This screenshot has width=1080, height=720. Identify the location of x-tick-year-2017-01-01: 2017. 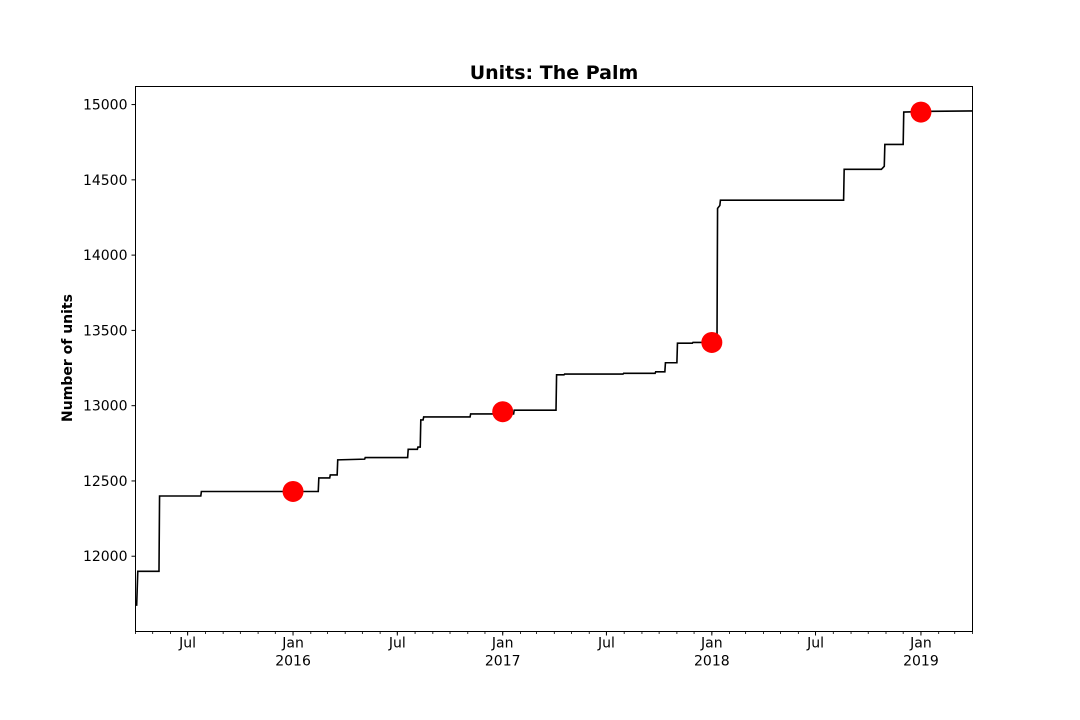
(503, 662).